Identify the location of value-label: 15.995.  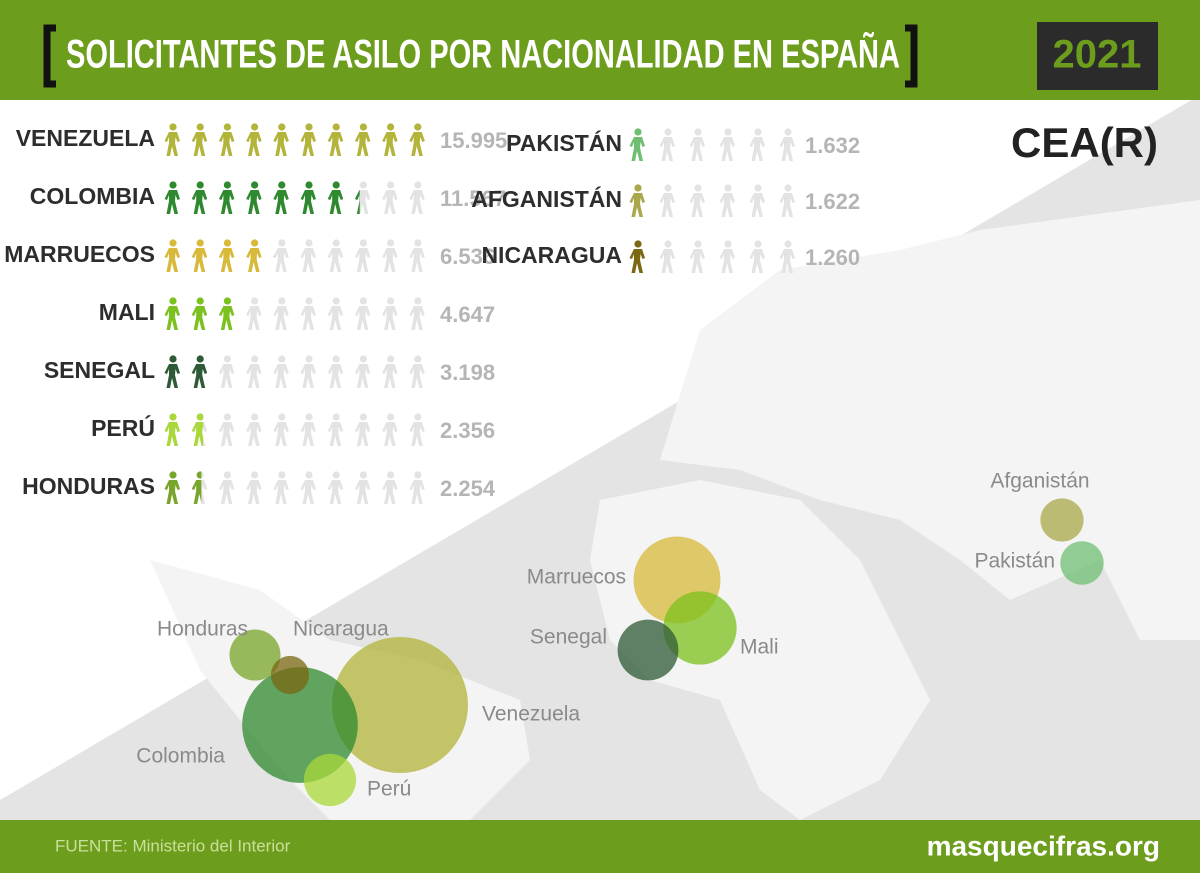
(473, 140).